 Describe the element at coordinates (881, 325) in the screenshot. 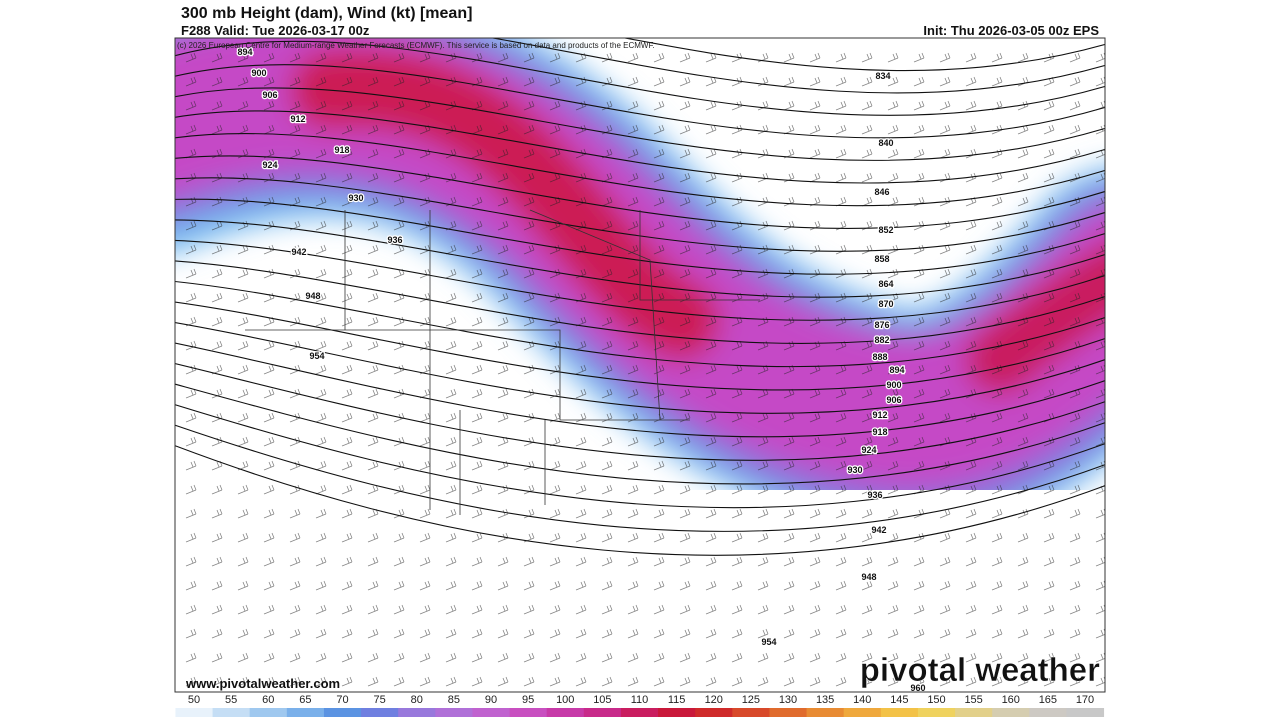

I see `contour-label: 876` at that location.